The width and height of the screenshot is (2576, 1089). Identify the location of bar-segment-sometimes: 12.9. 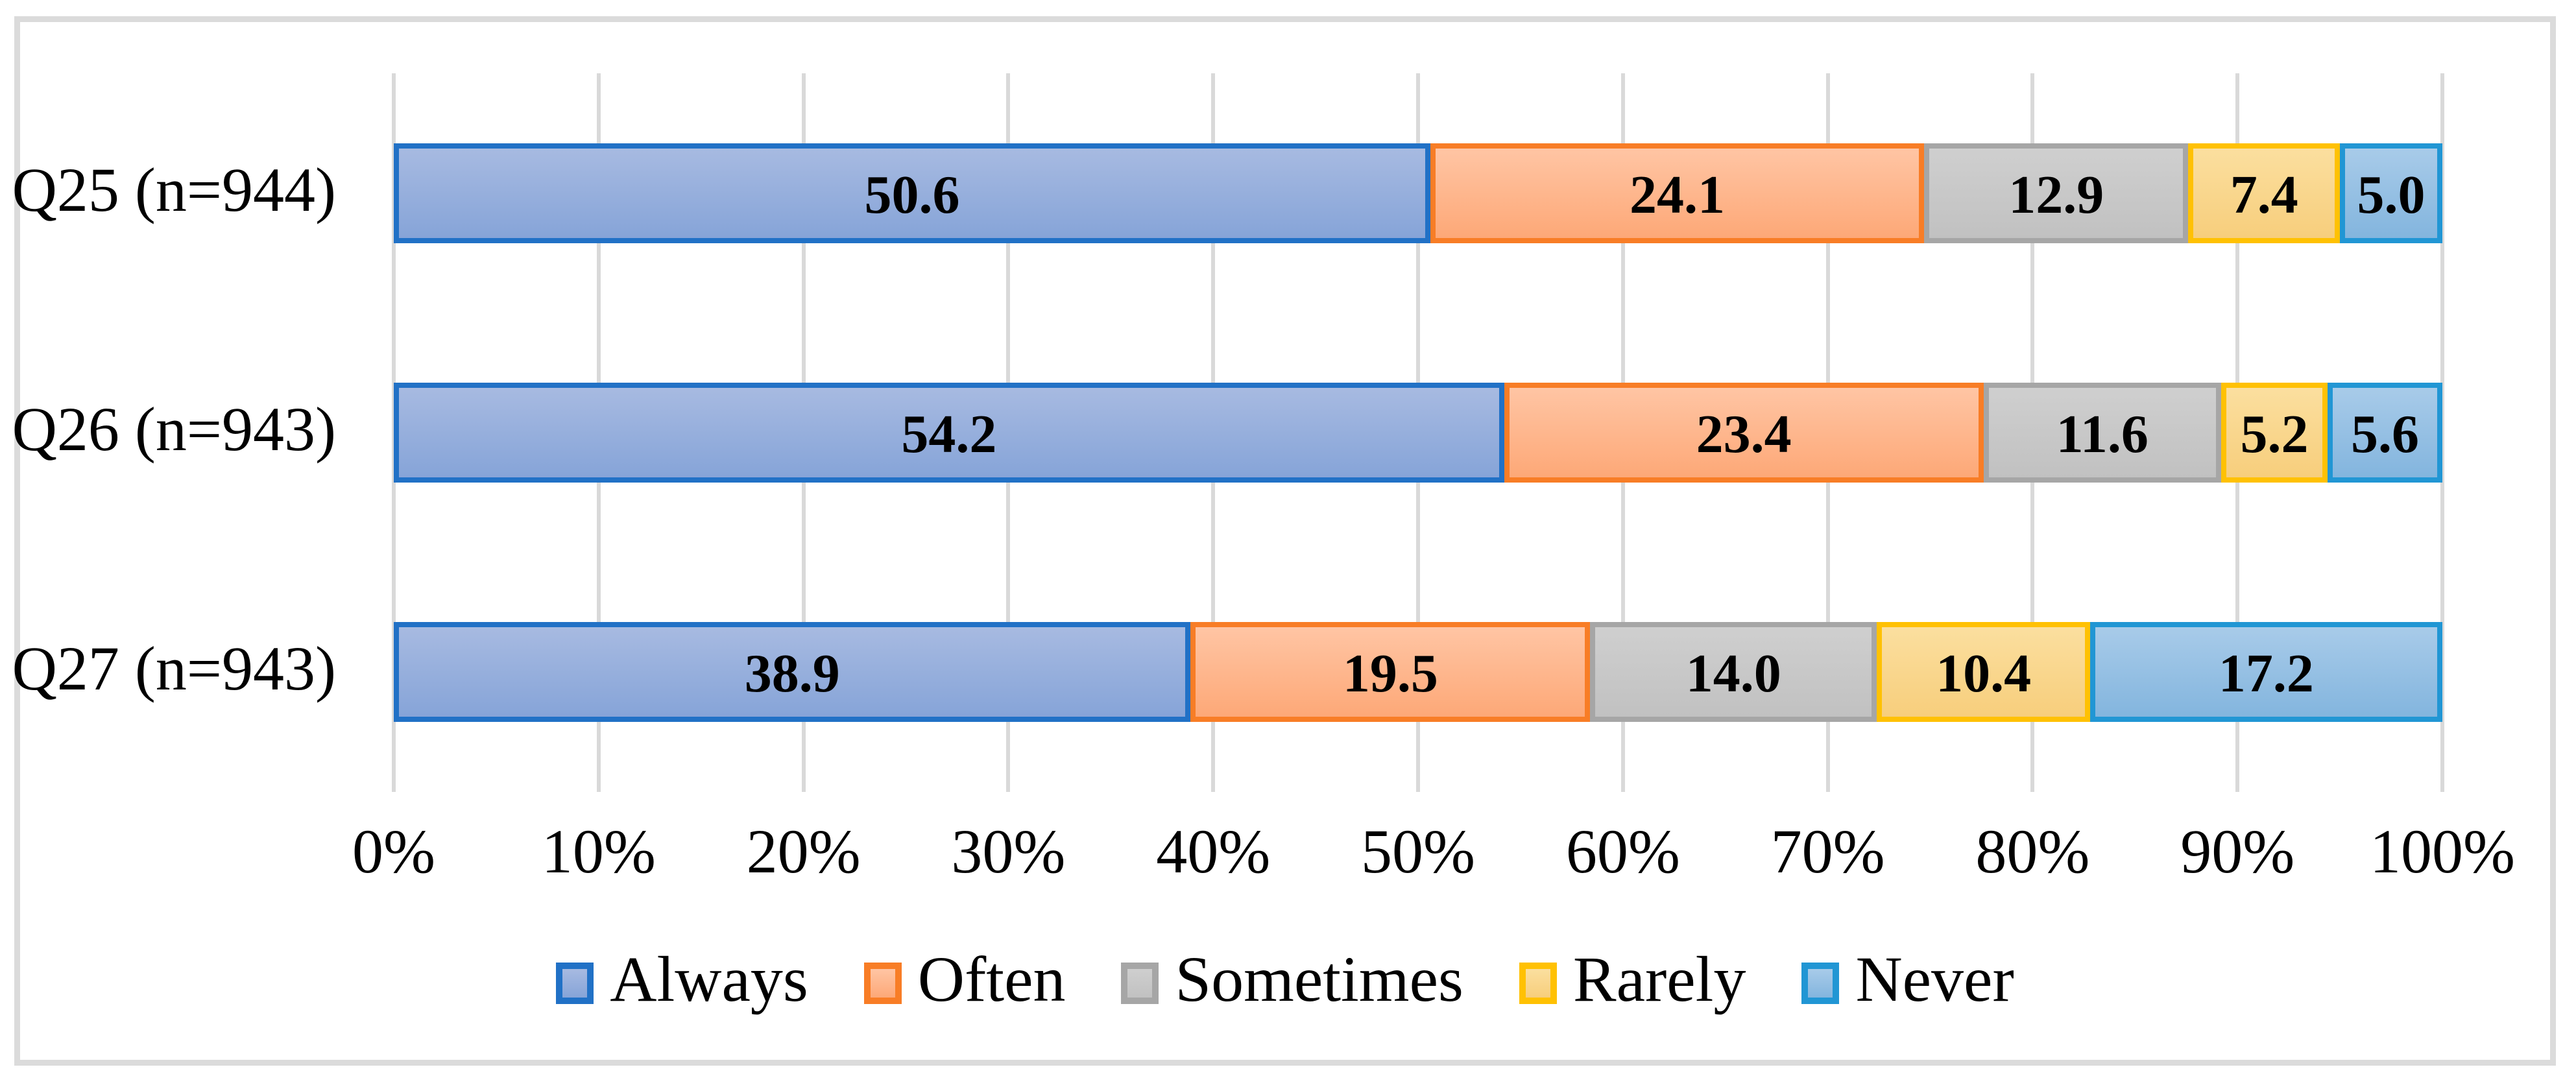
(2056, 193).